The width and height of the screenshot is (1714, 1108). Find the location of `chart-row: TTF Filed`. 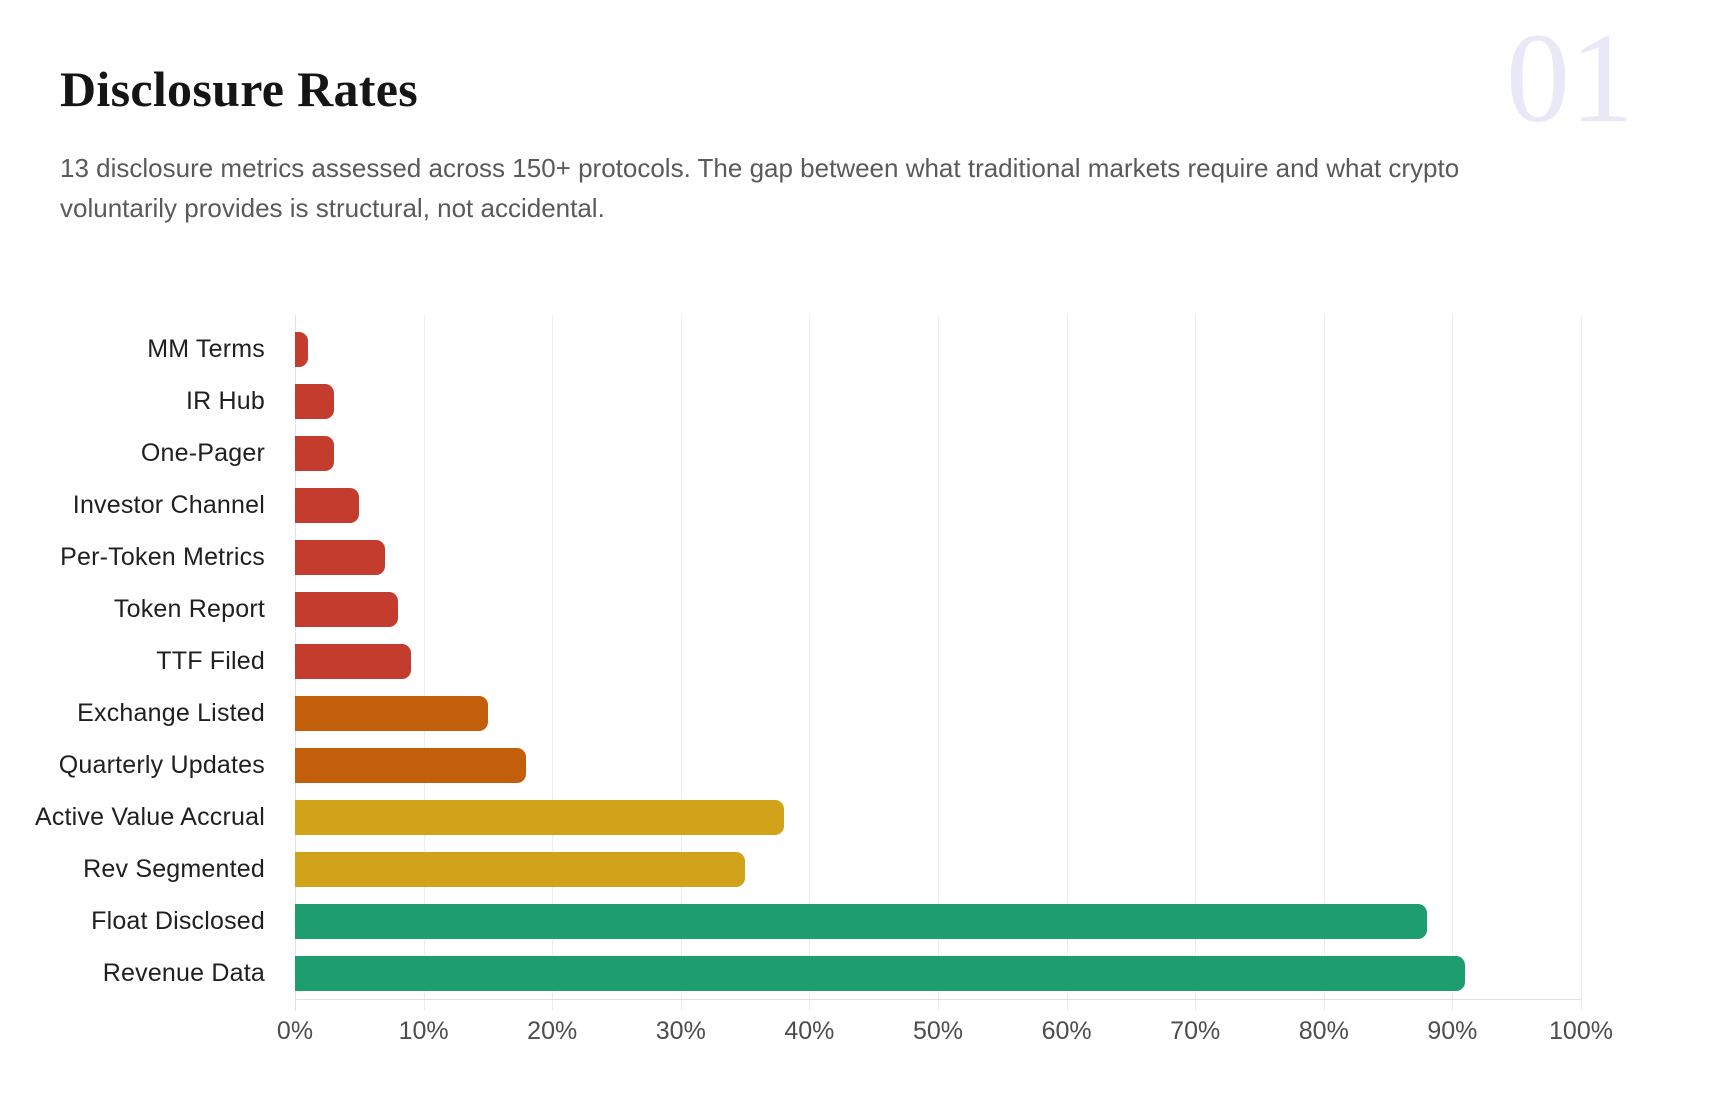

chart-row: TTF Filed is located at coordinates (857, 661).